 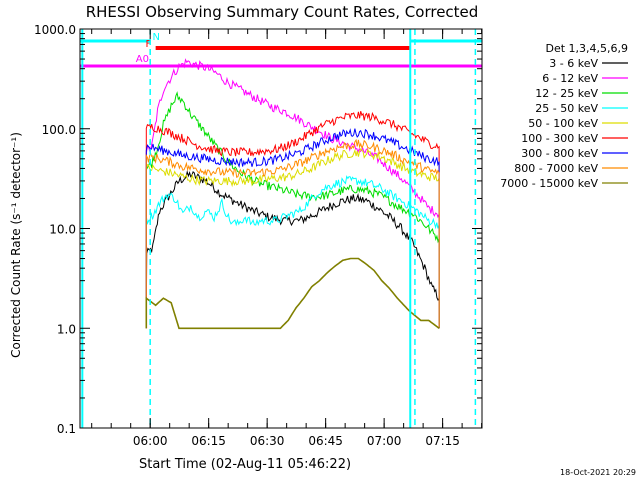 I want to click on legend-label-7000-15000-kev: 7000 - 15000 keV, so click(x=549, y=183).